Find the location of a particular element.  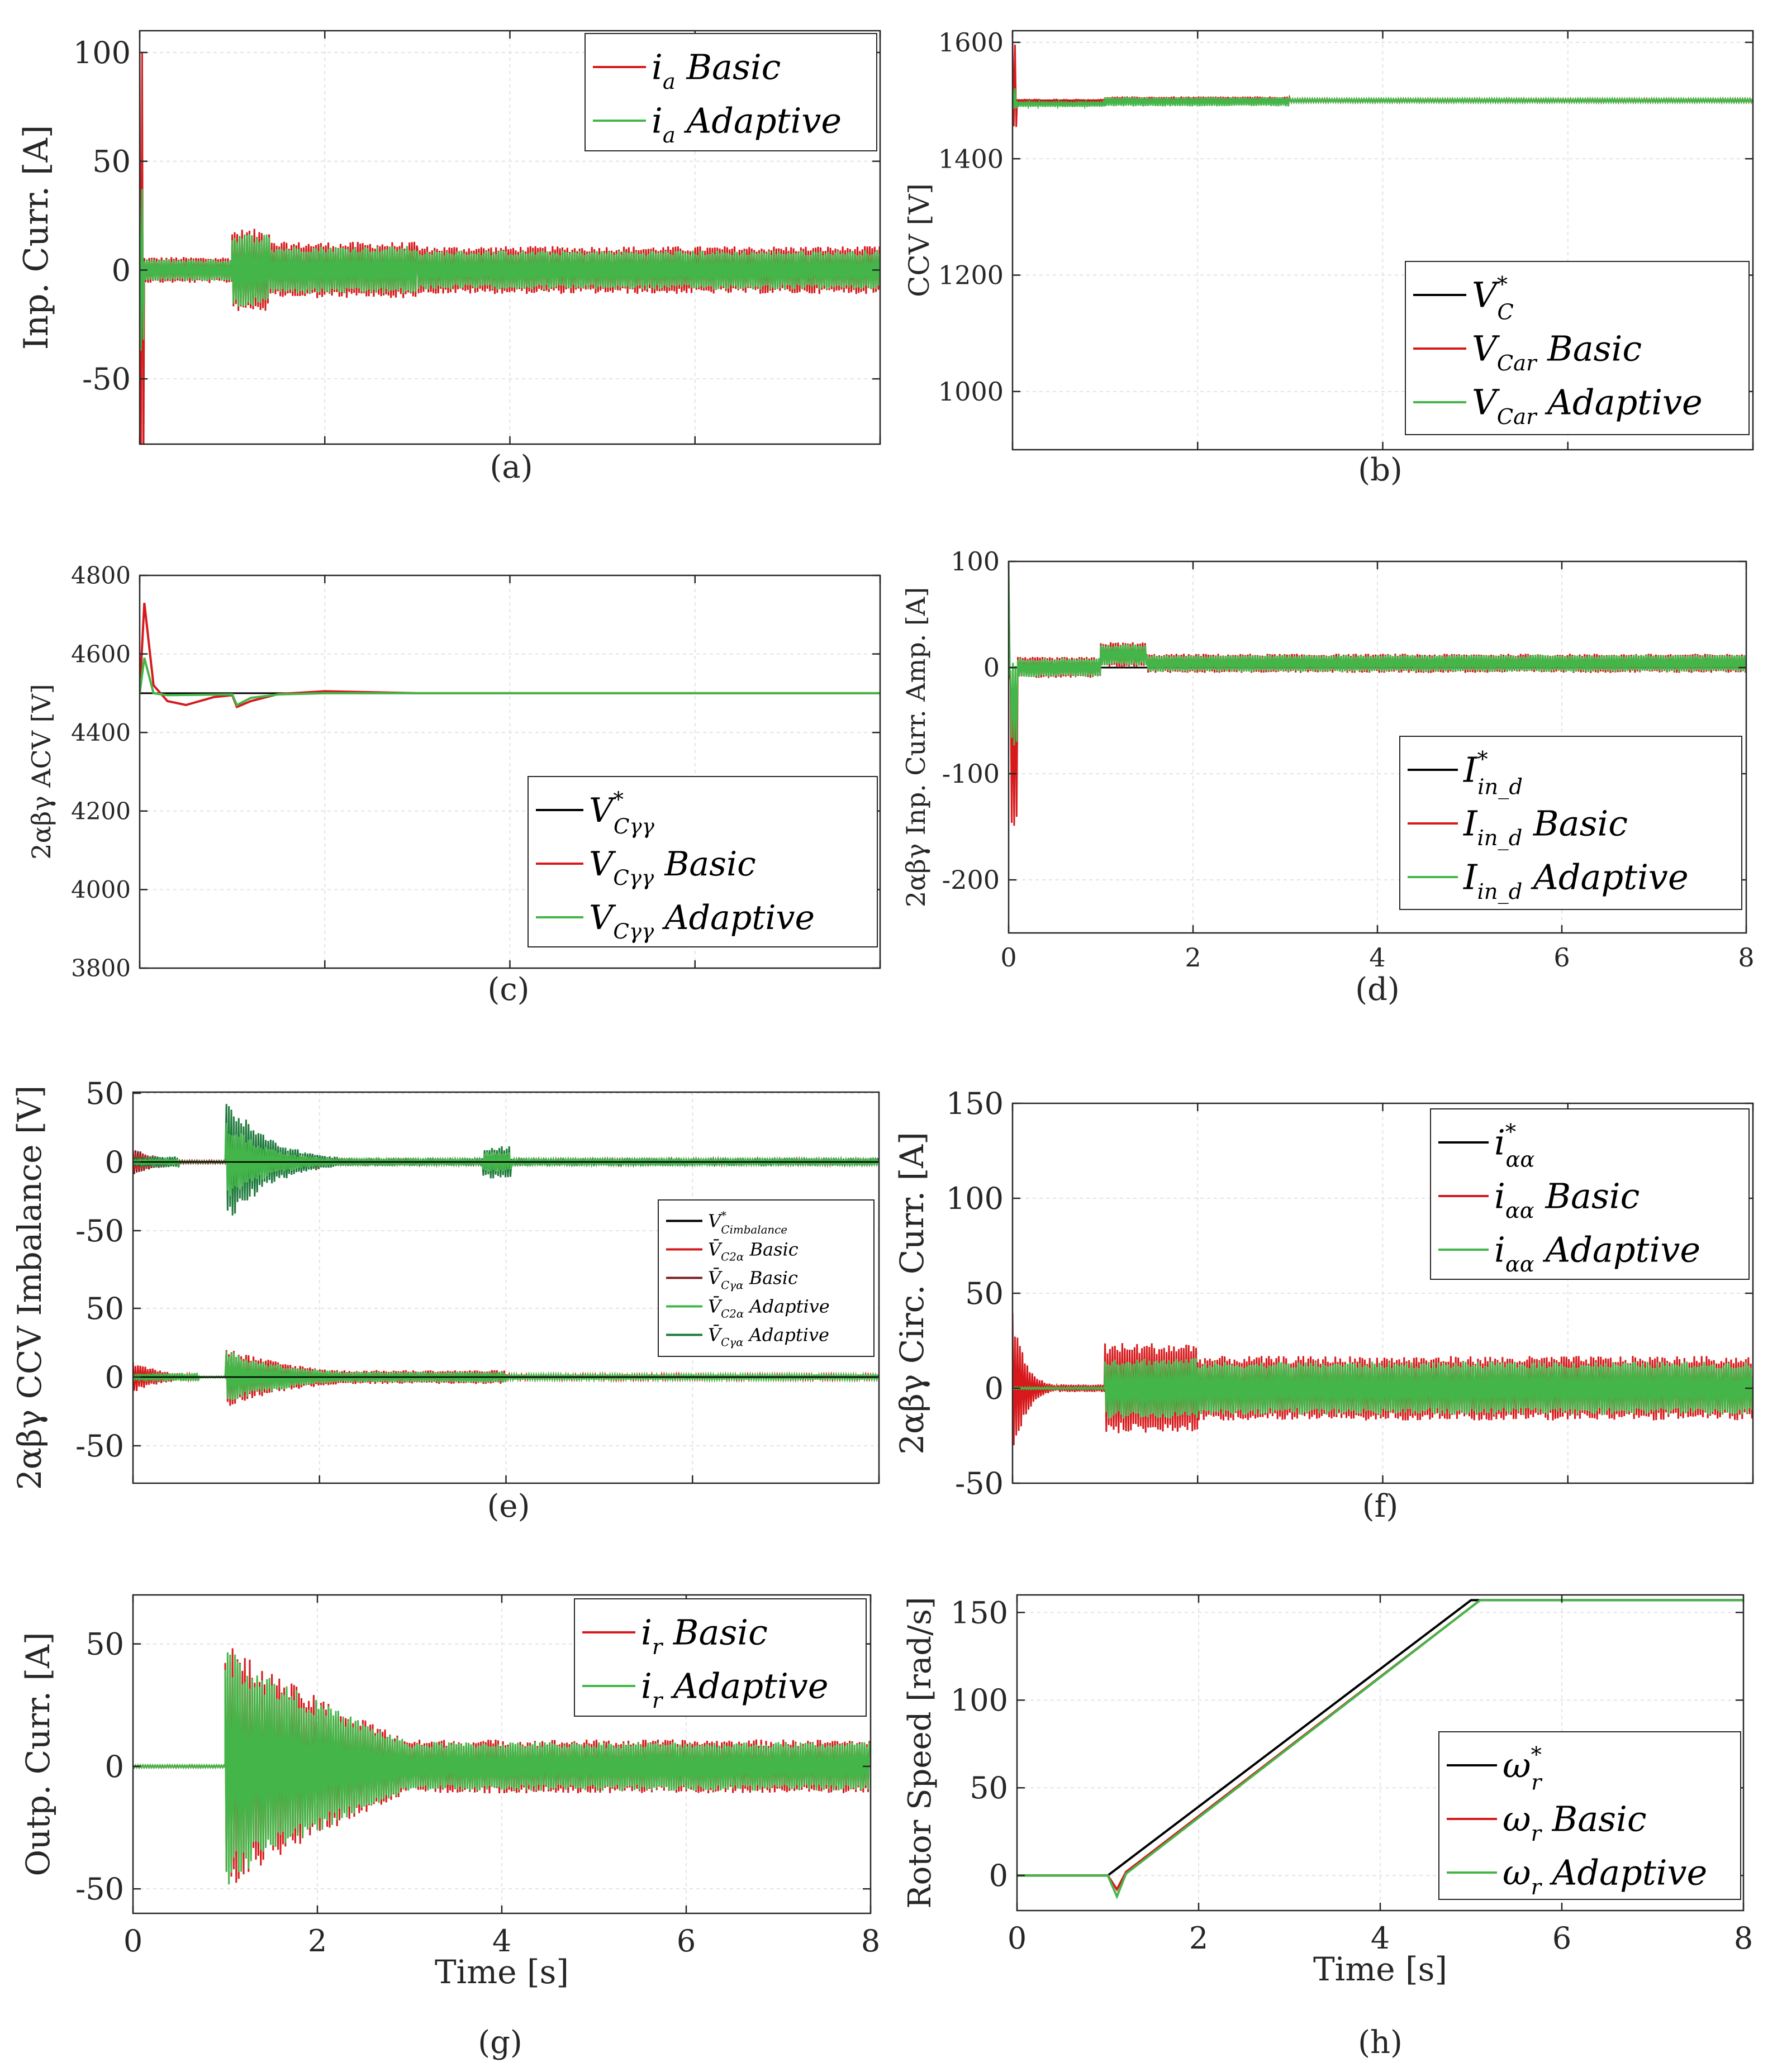

y-tick-label: 1600 is located at coordinates (971, 42).